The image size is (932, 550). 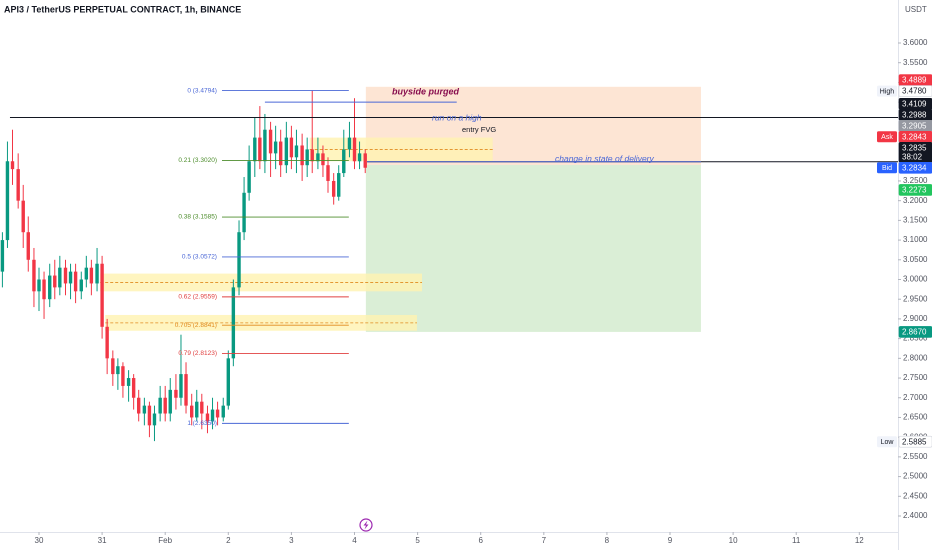 What do you see at coordinates (102, 540) in the screenshot?
I see `x-tick-label: 31` at bounding box center [102, 540].